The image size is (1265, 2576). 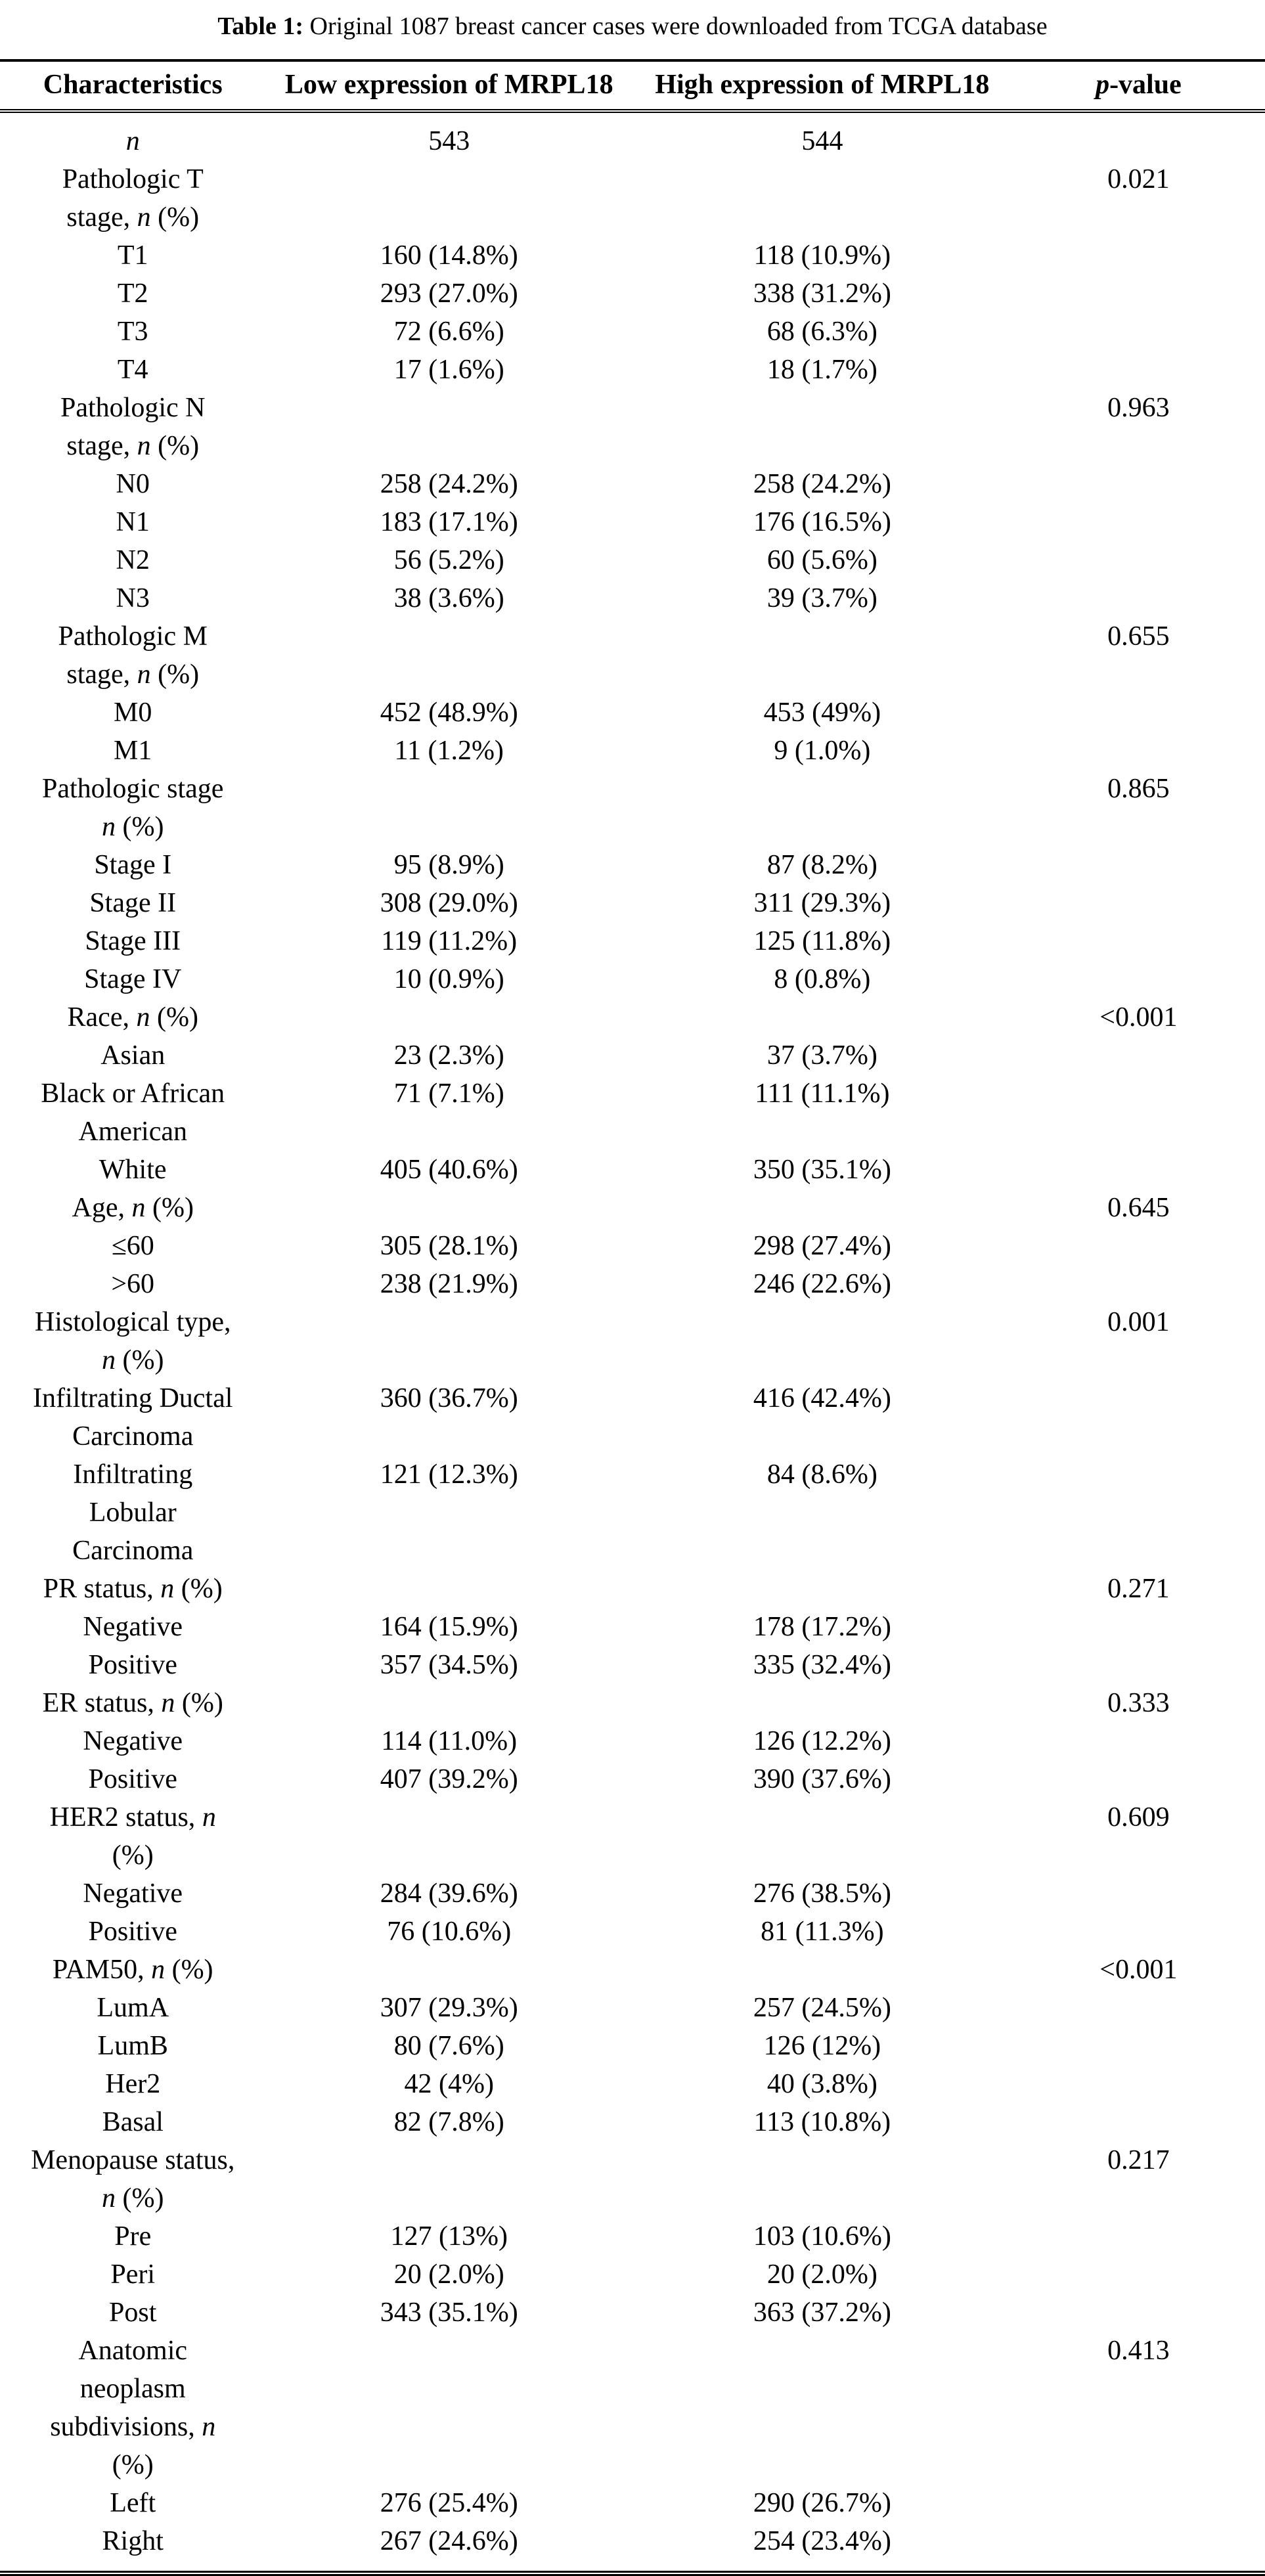 I want to click on low-expression-value: 127 (13%), so click(x=449, y=2236).